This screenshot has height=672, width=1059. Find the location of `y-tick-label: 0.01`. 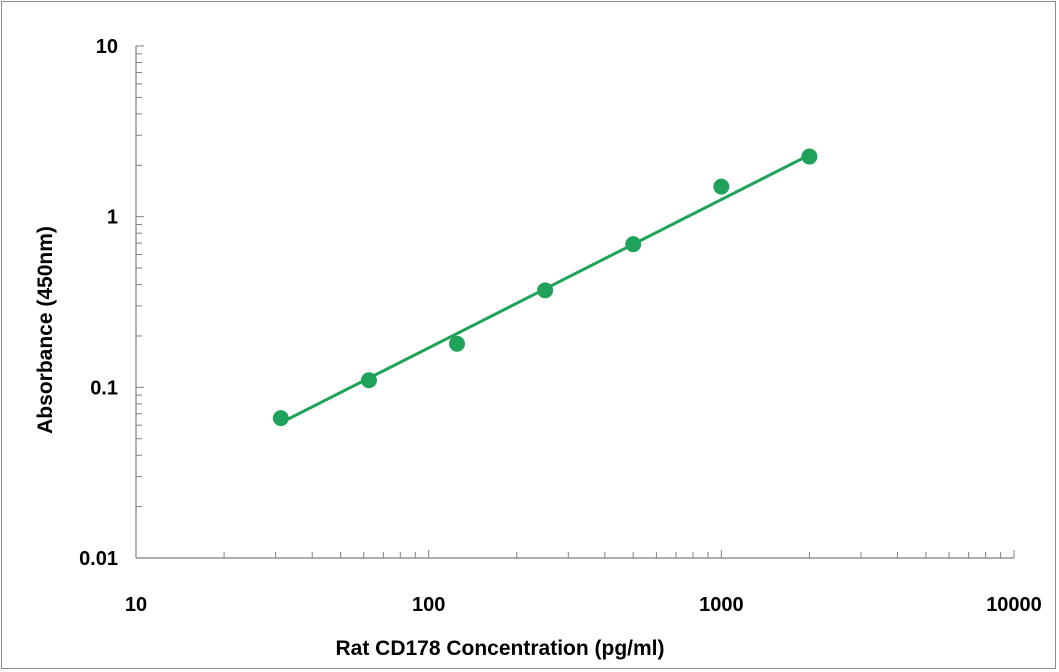

y-tick-label: 0.01 is located at coordinates (98, 559).